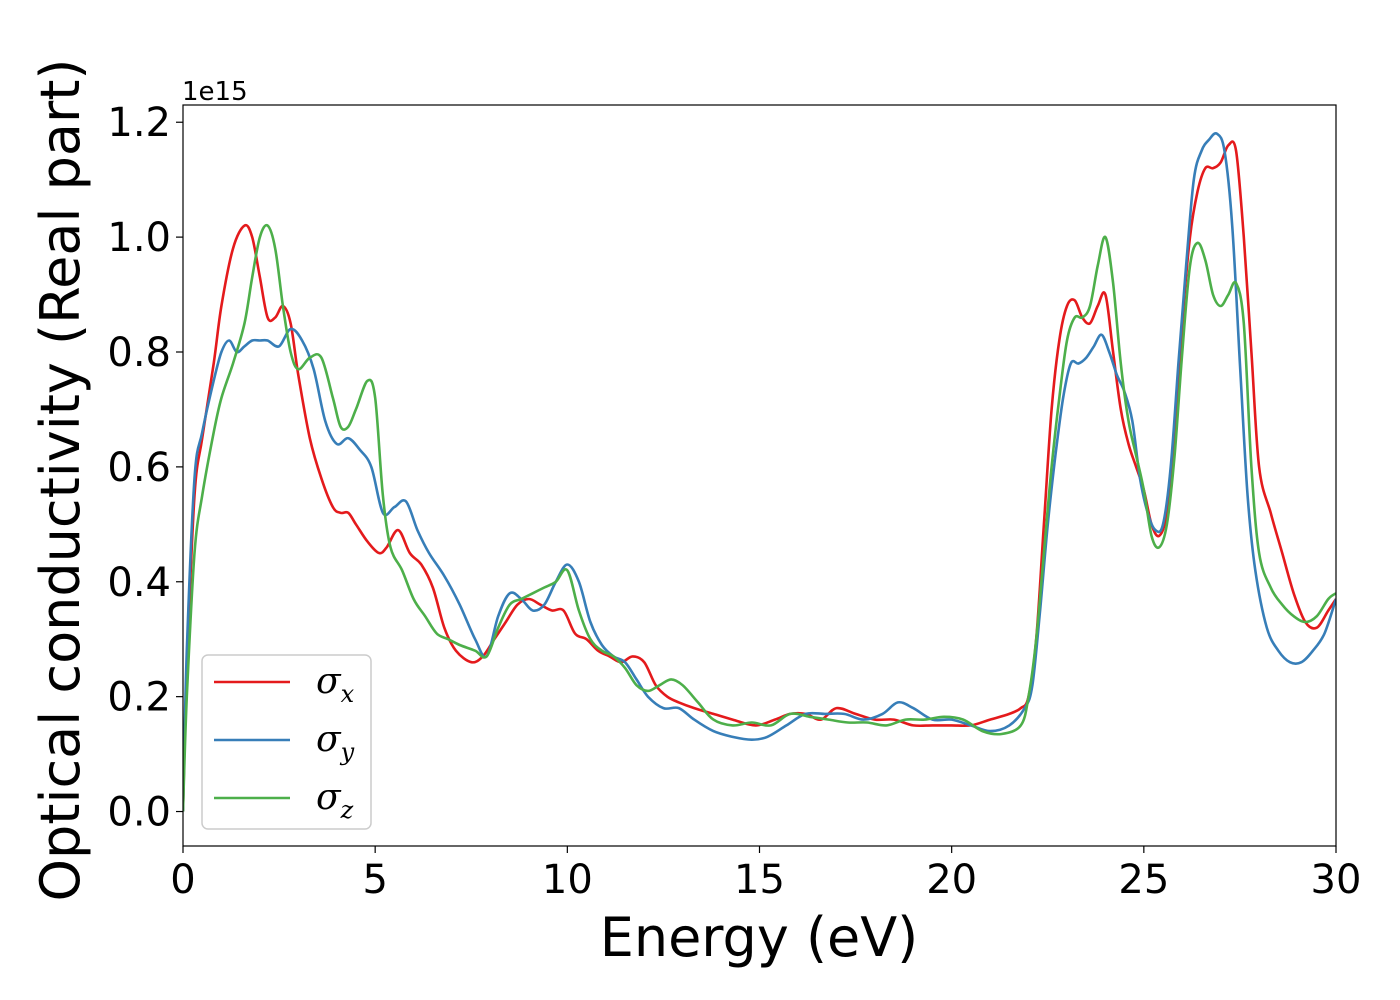 Image resolution: width=1400 pixels, height=1000 pixels. I want to click on y-axis-label: Optical conductivity (Real part), so click(60, 480).